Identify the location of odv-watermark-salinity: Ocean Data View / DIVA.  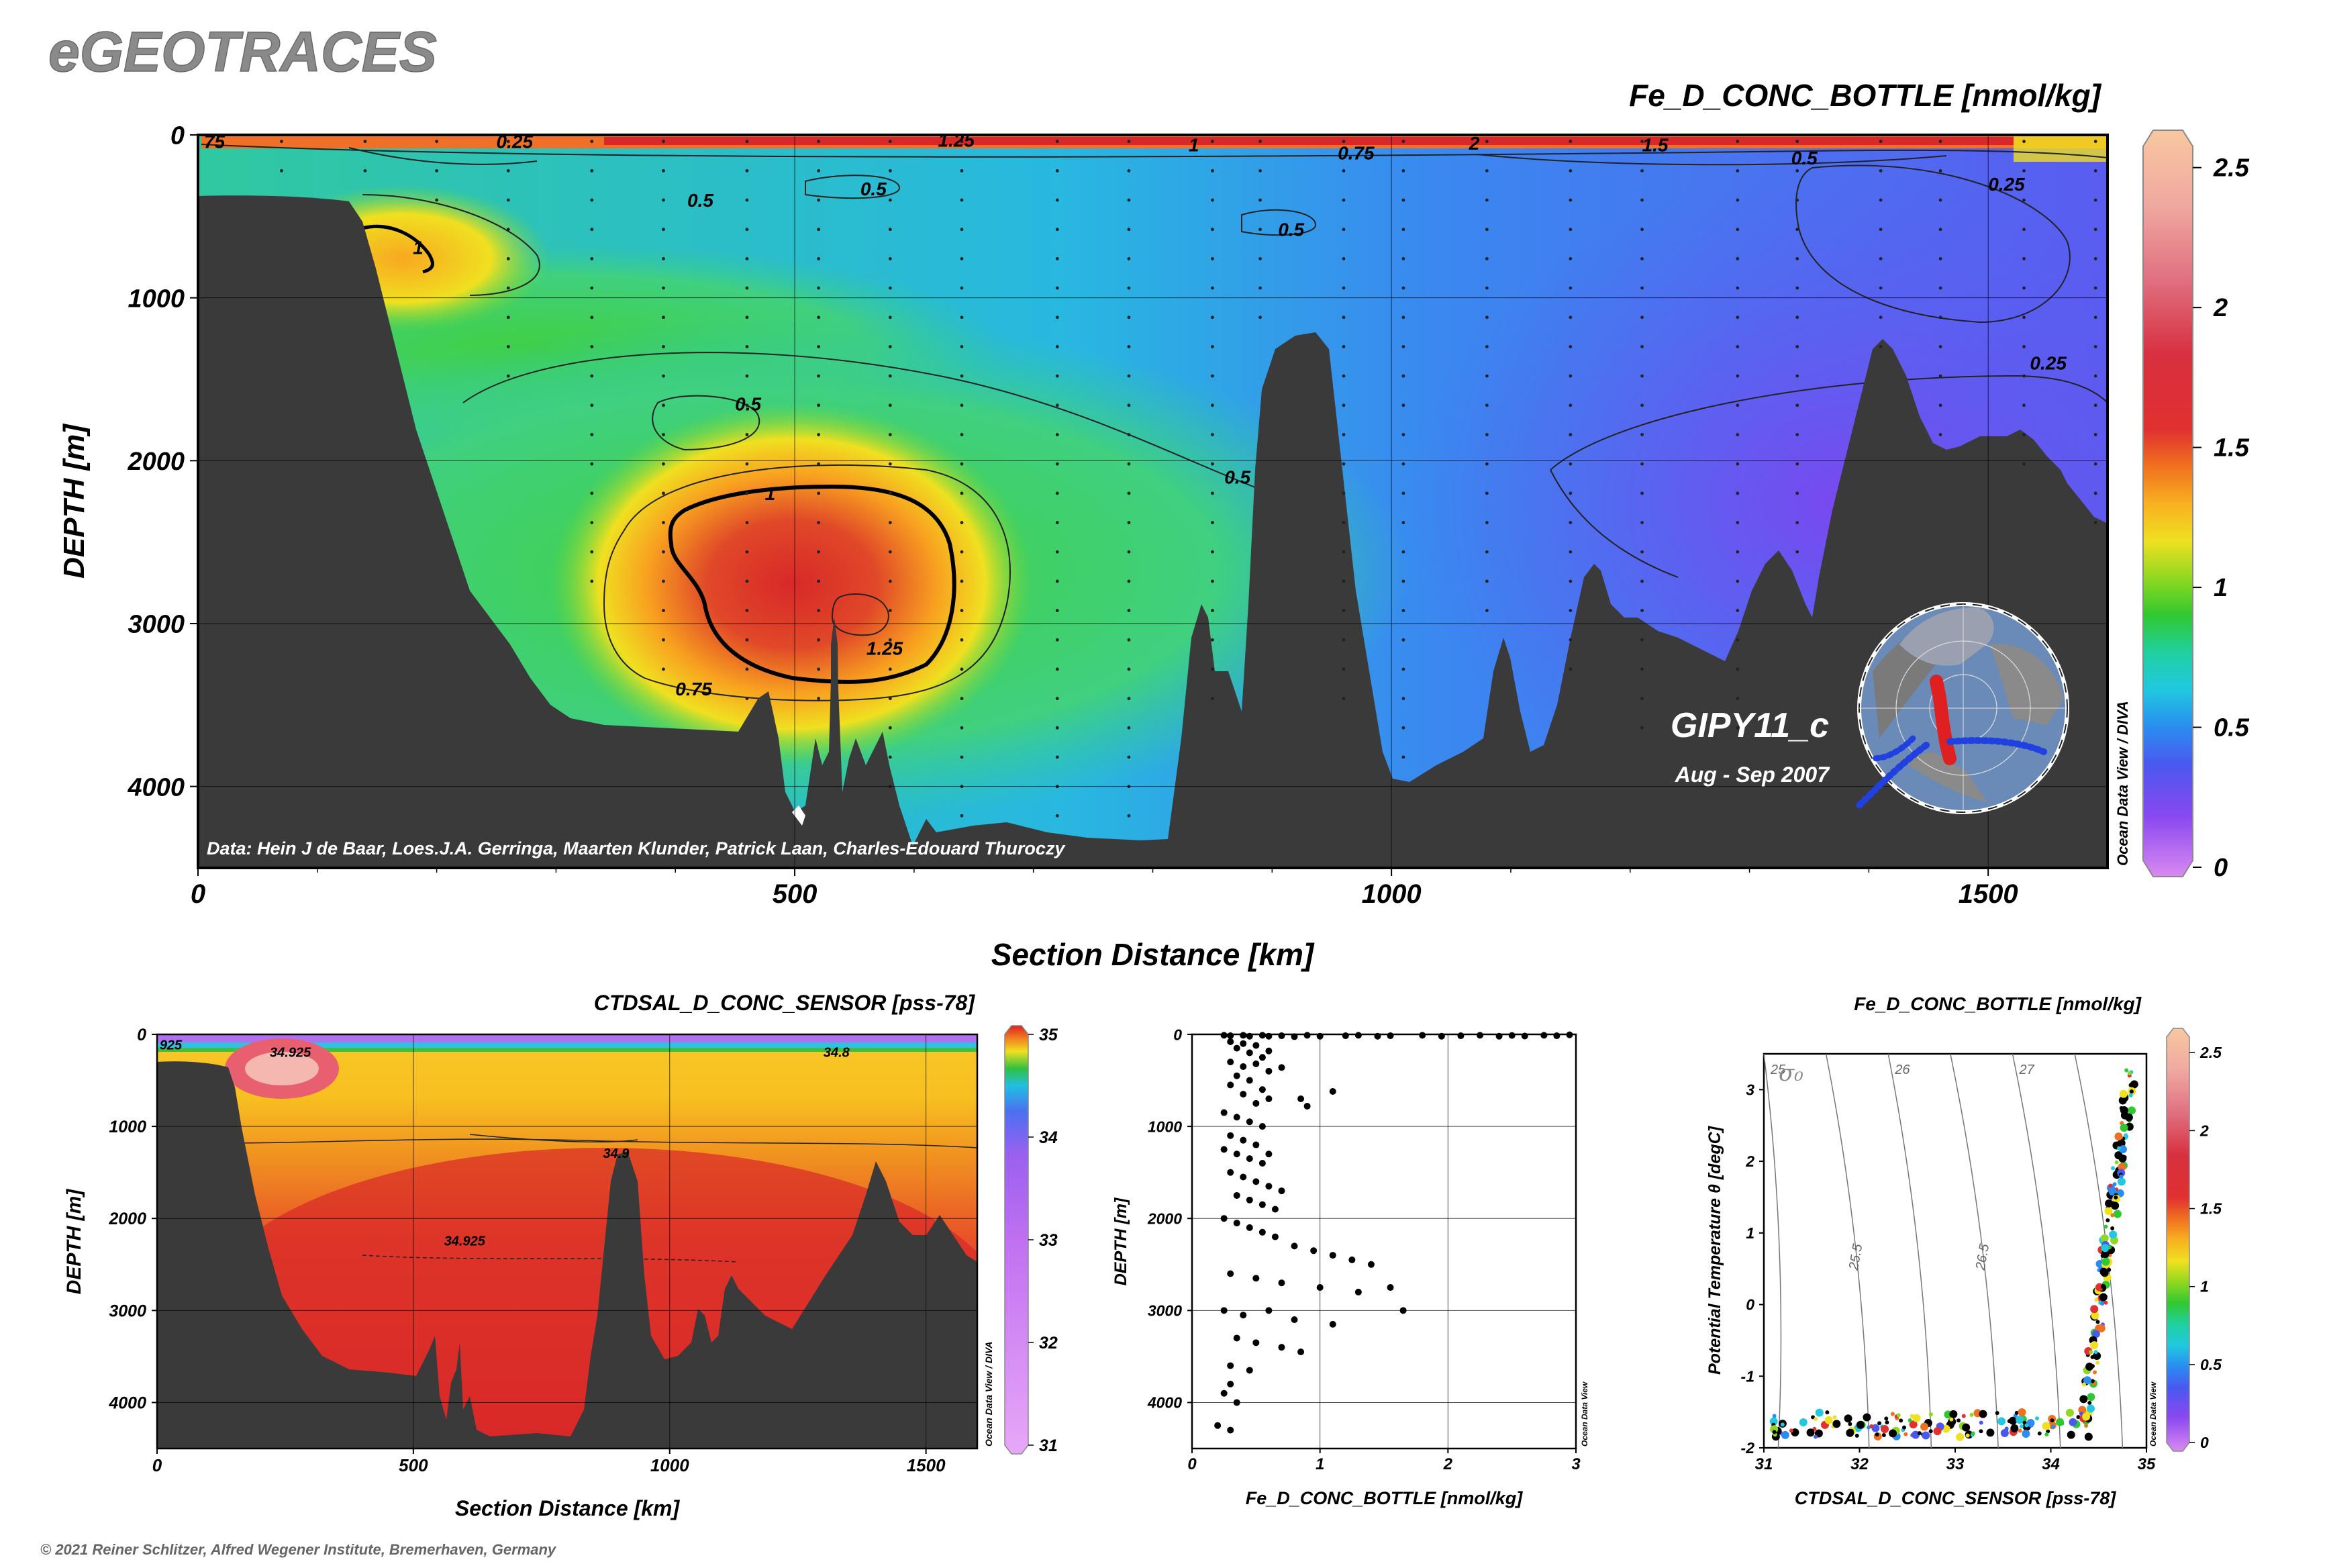
(988, 1395).